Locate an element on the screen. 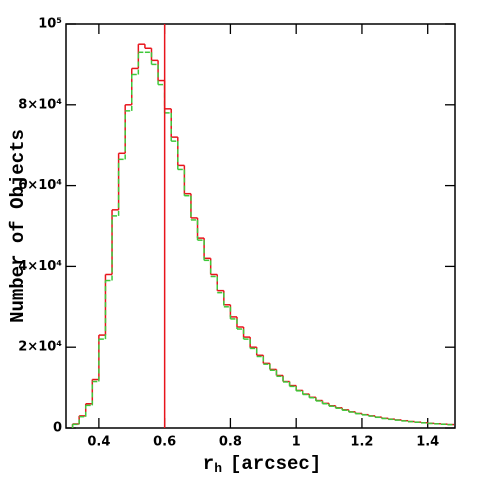 The image size is (480, 480). y-tick-label: 8×10⁴ is located at coordinates (40, 104).